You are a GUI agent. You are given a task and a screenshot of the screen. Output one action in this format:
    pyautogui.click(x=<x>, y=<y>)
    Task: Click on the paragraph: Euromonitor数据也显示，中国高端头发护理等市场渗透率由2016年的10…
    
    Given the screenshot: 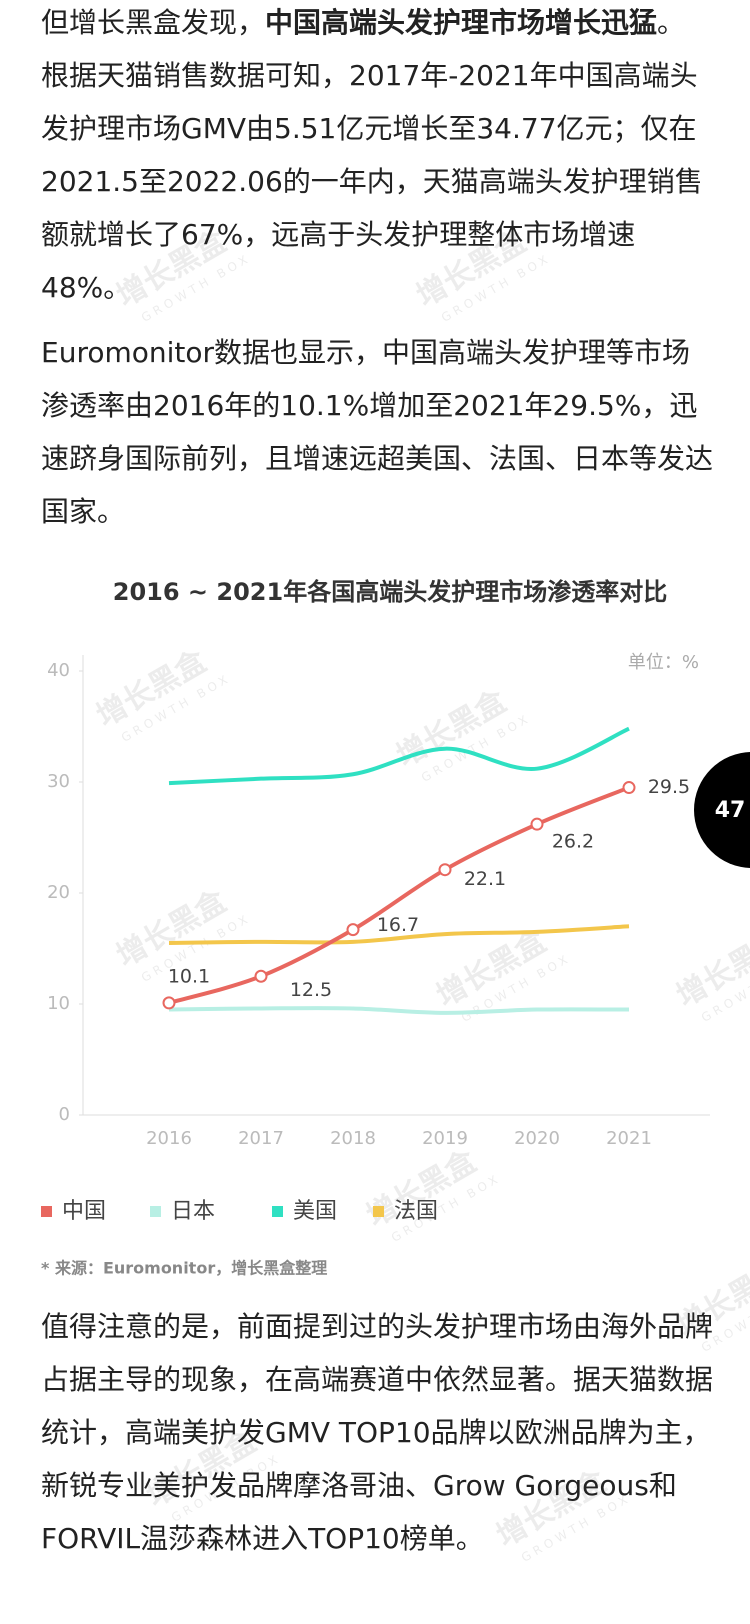 What is the action you would take?
    pyautogui.click(x=377, y=432)
    